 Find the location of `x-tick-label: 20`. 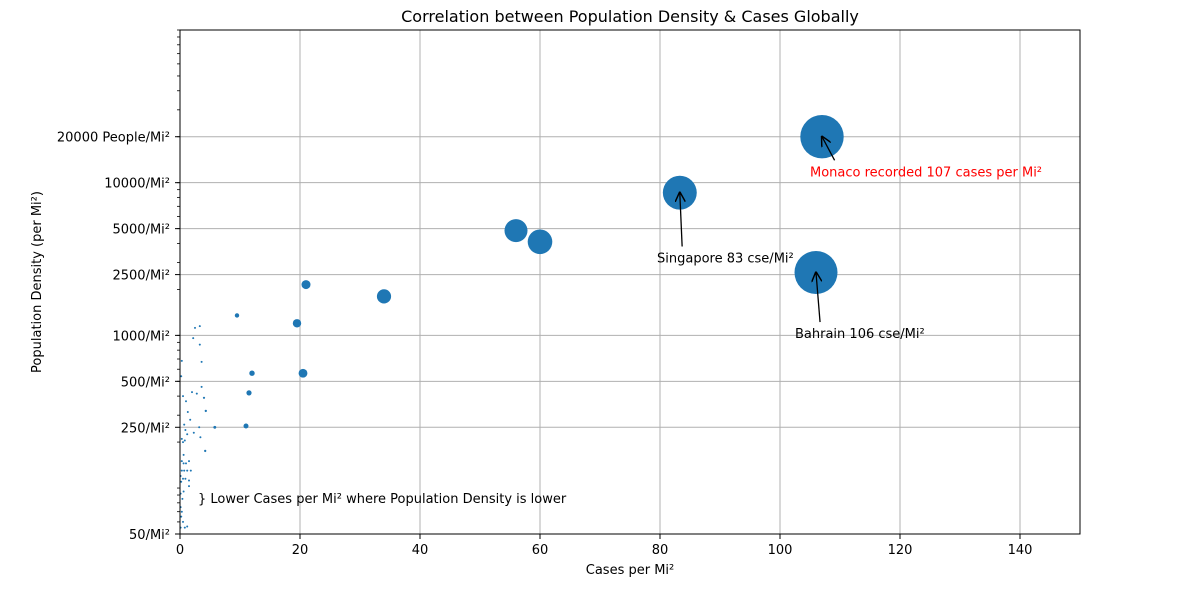

x-tick-label: 20 is located at coordinates (300, 550).